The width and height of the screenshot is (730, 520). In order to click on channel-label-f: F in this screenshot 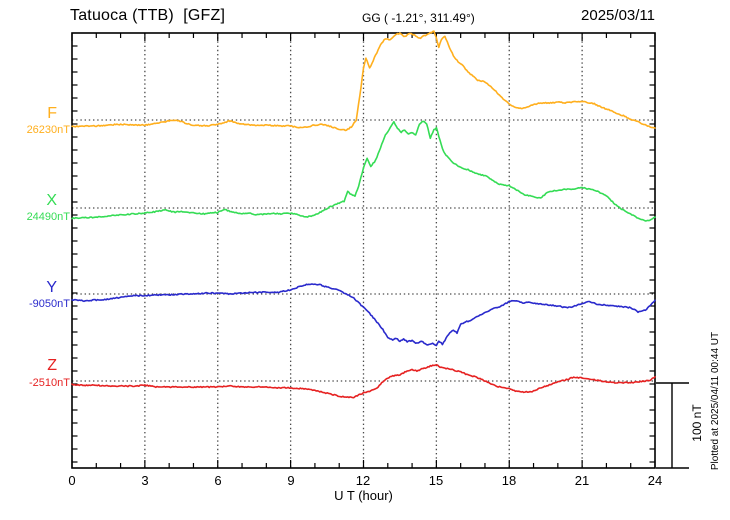, I will do `click(52, 113)`.